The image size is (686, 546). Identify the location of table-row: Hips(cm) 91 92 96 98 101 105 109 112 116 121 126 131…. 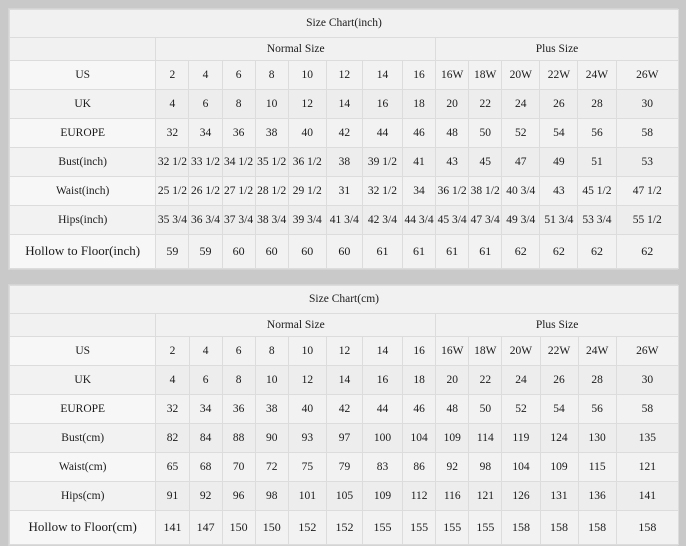
(344, 496).